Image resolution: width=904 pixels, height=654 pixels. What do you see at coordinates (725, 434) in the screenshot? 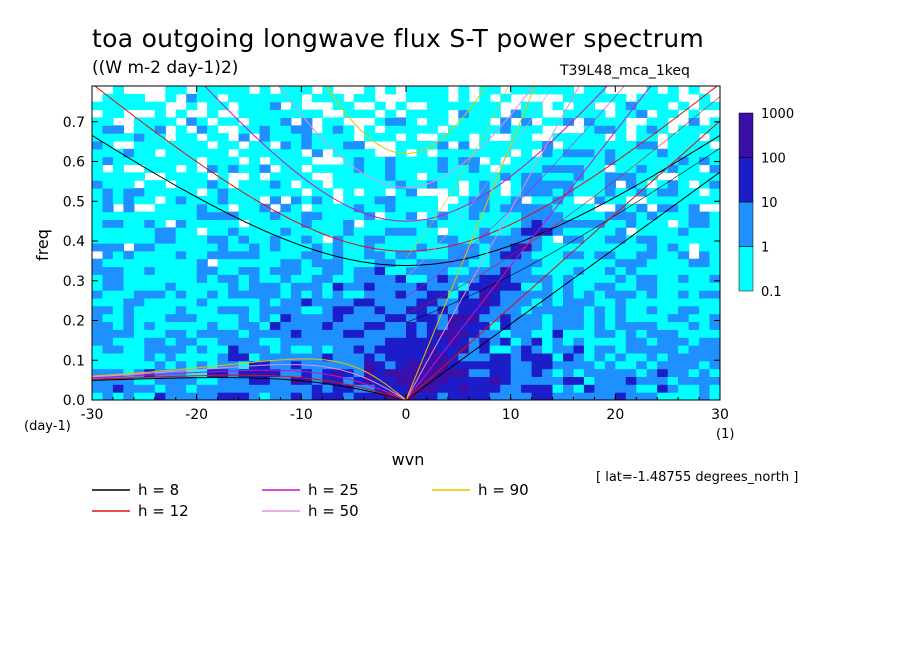
I see `x-units: (1)` at bounding box center [725, 434].